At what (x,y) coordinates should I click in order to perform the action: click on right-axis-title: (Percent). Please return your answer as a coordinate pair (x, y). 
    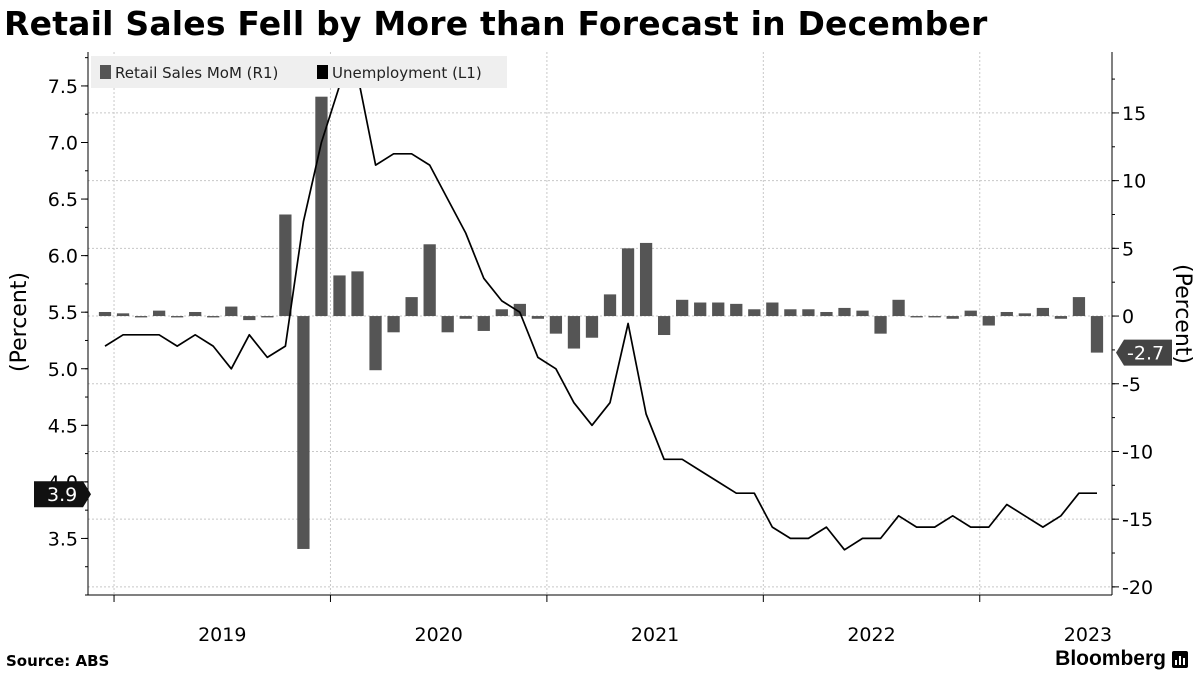
    Looking at the image, I should click on (1182, 314).